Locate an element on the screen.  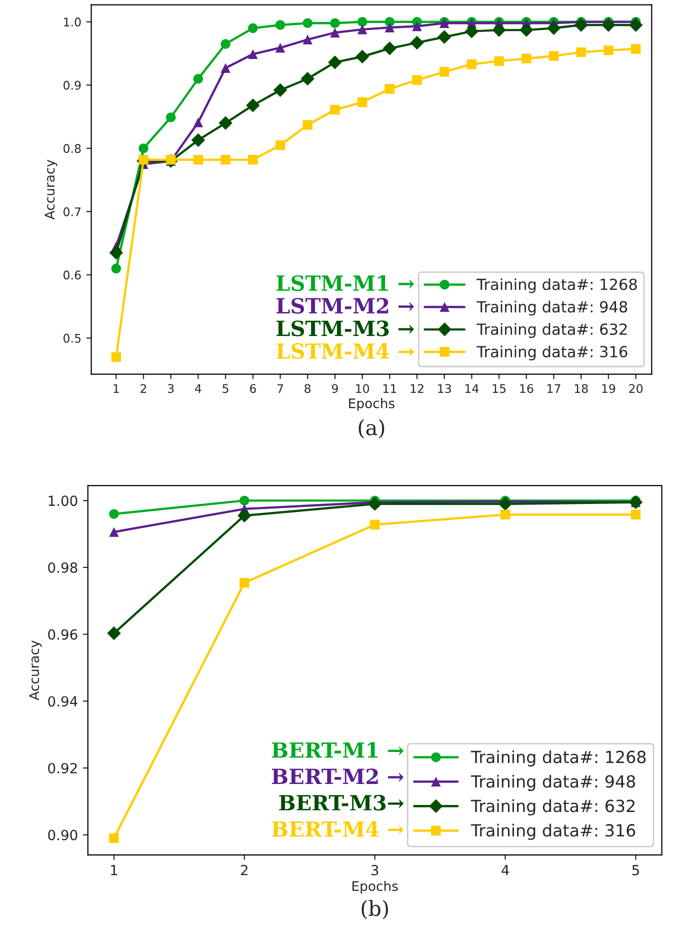
y-tick-label: 0.7 is located at coordinates (72, 211).